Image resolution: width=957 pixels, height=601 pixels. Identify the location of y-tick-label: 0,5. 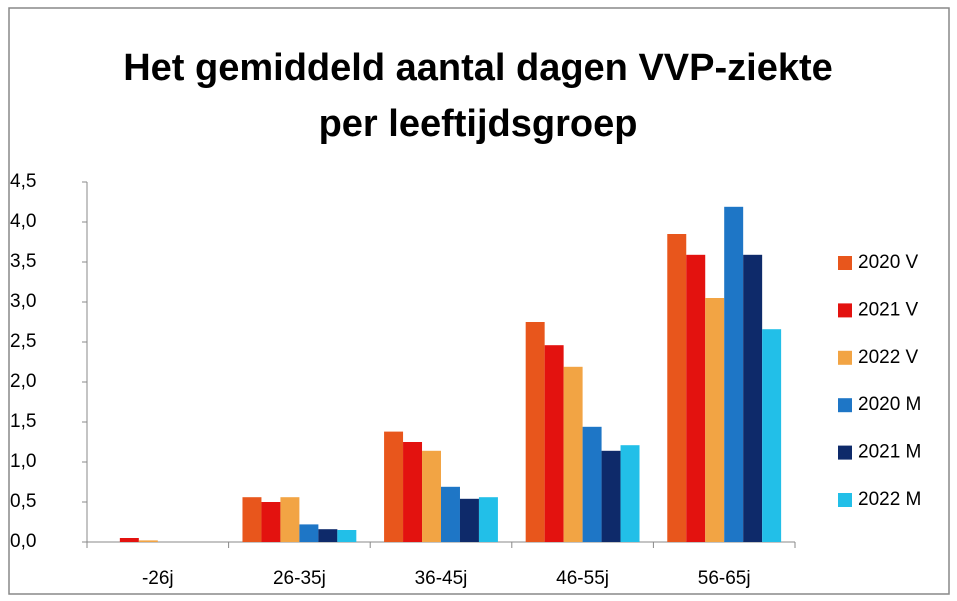
(23, 501).